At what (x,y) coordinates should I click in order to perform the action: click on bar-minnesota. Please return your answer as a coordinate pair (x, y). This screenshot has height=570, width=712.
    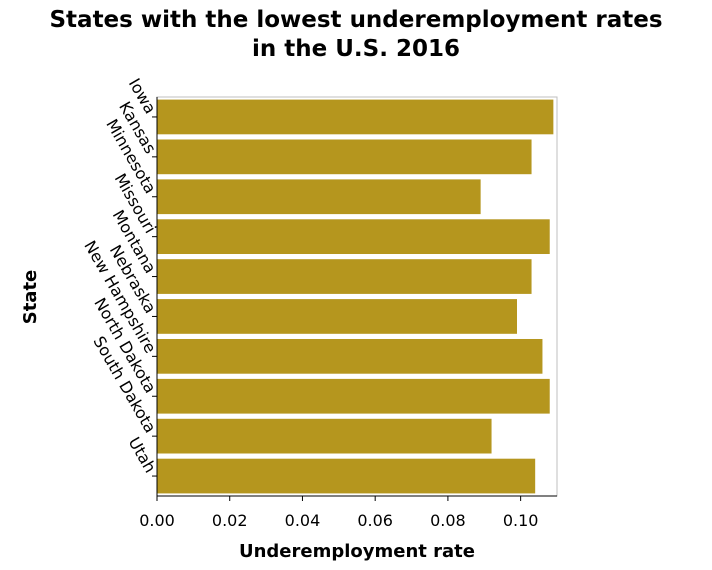
    Looking at the image, I should click on (319, 197).